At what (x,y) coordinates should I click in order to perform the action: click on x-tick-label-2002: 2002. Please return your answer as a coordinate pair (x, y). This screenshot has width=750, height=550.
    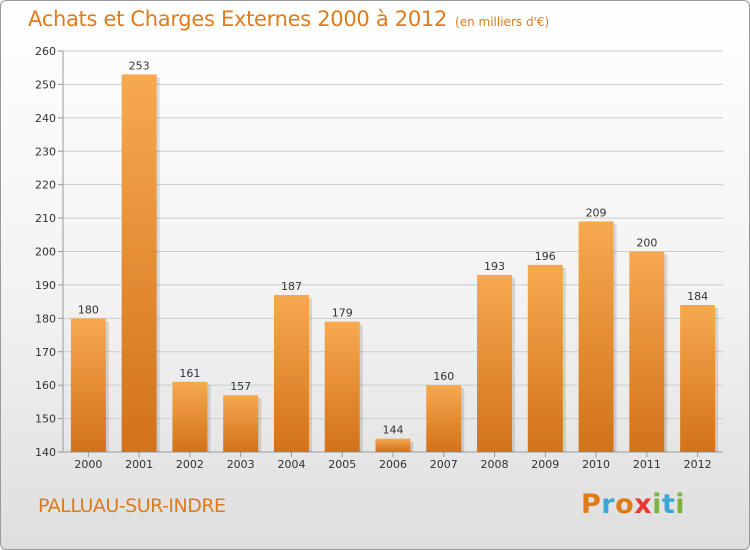
    Looking at the image, I should click on (190, 464).